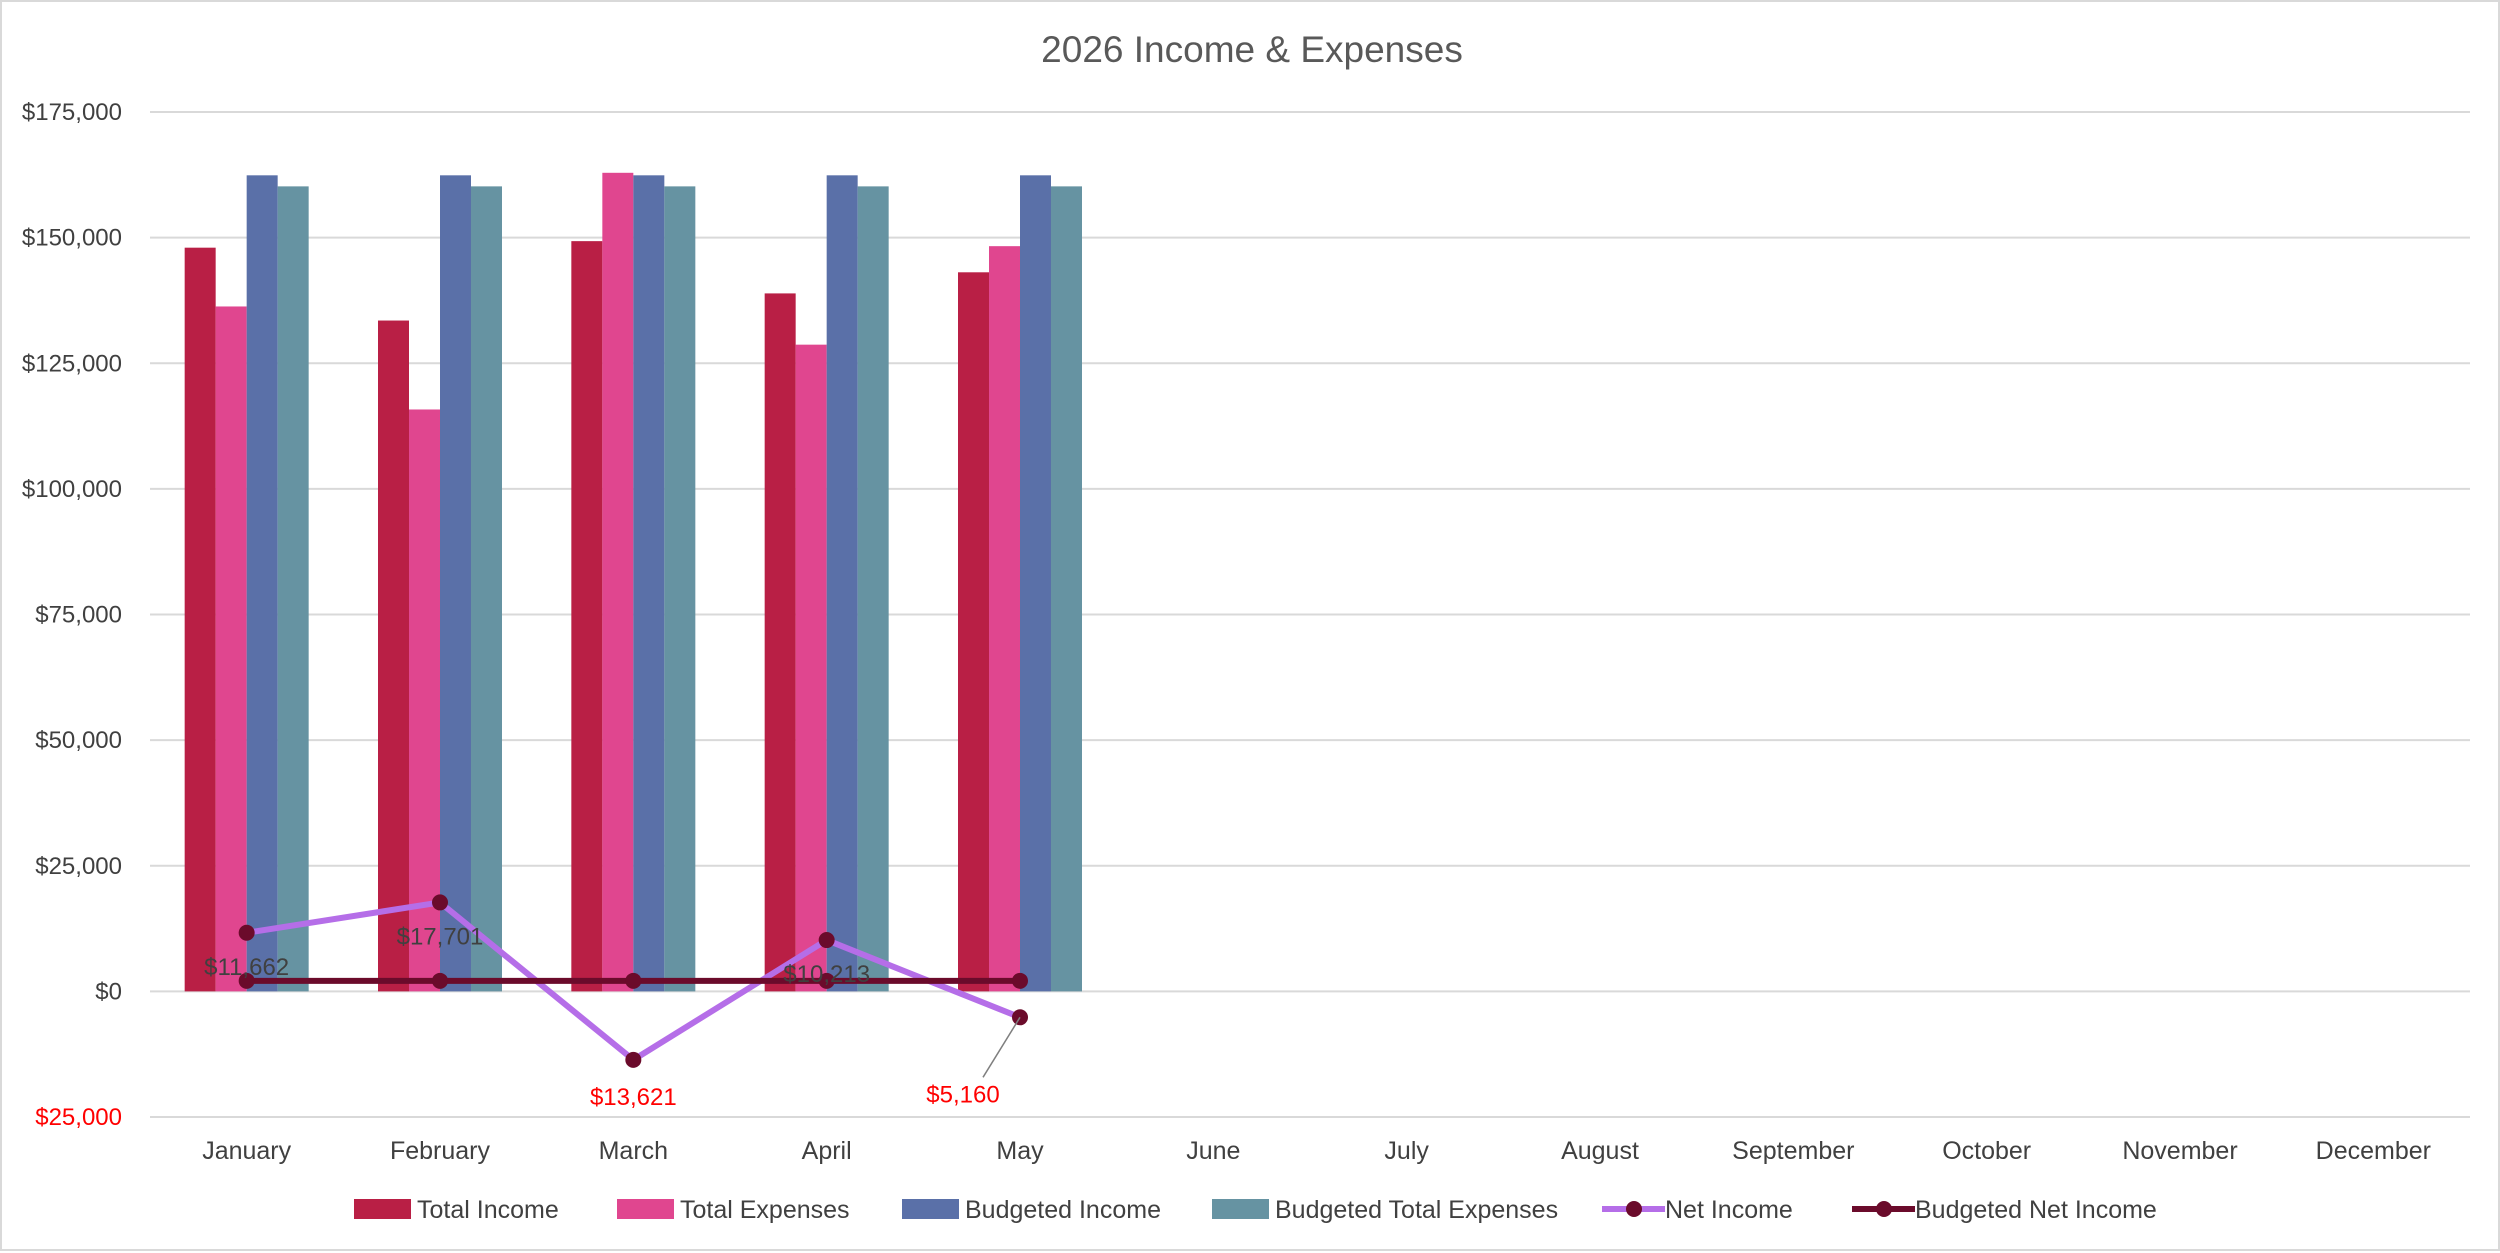 The width and height of the screenshot is (2500, 1253). What do you see at coordinates (1001, 1047) in the screenshot?
I see `label-leader-line` at bounding box center [1001, 1047].